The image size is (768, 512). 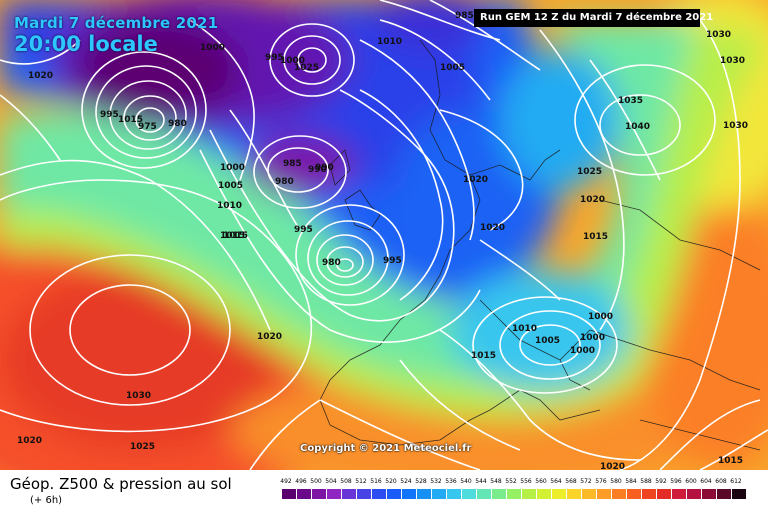 What do you see at coordinates (391, 481) in the screenshot?
I see `legend-tick: 520` at bounding box center [391, 481].